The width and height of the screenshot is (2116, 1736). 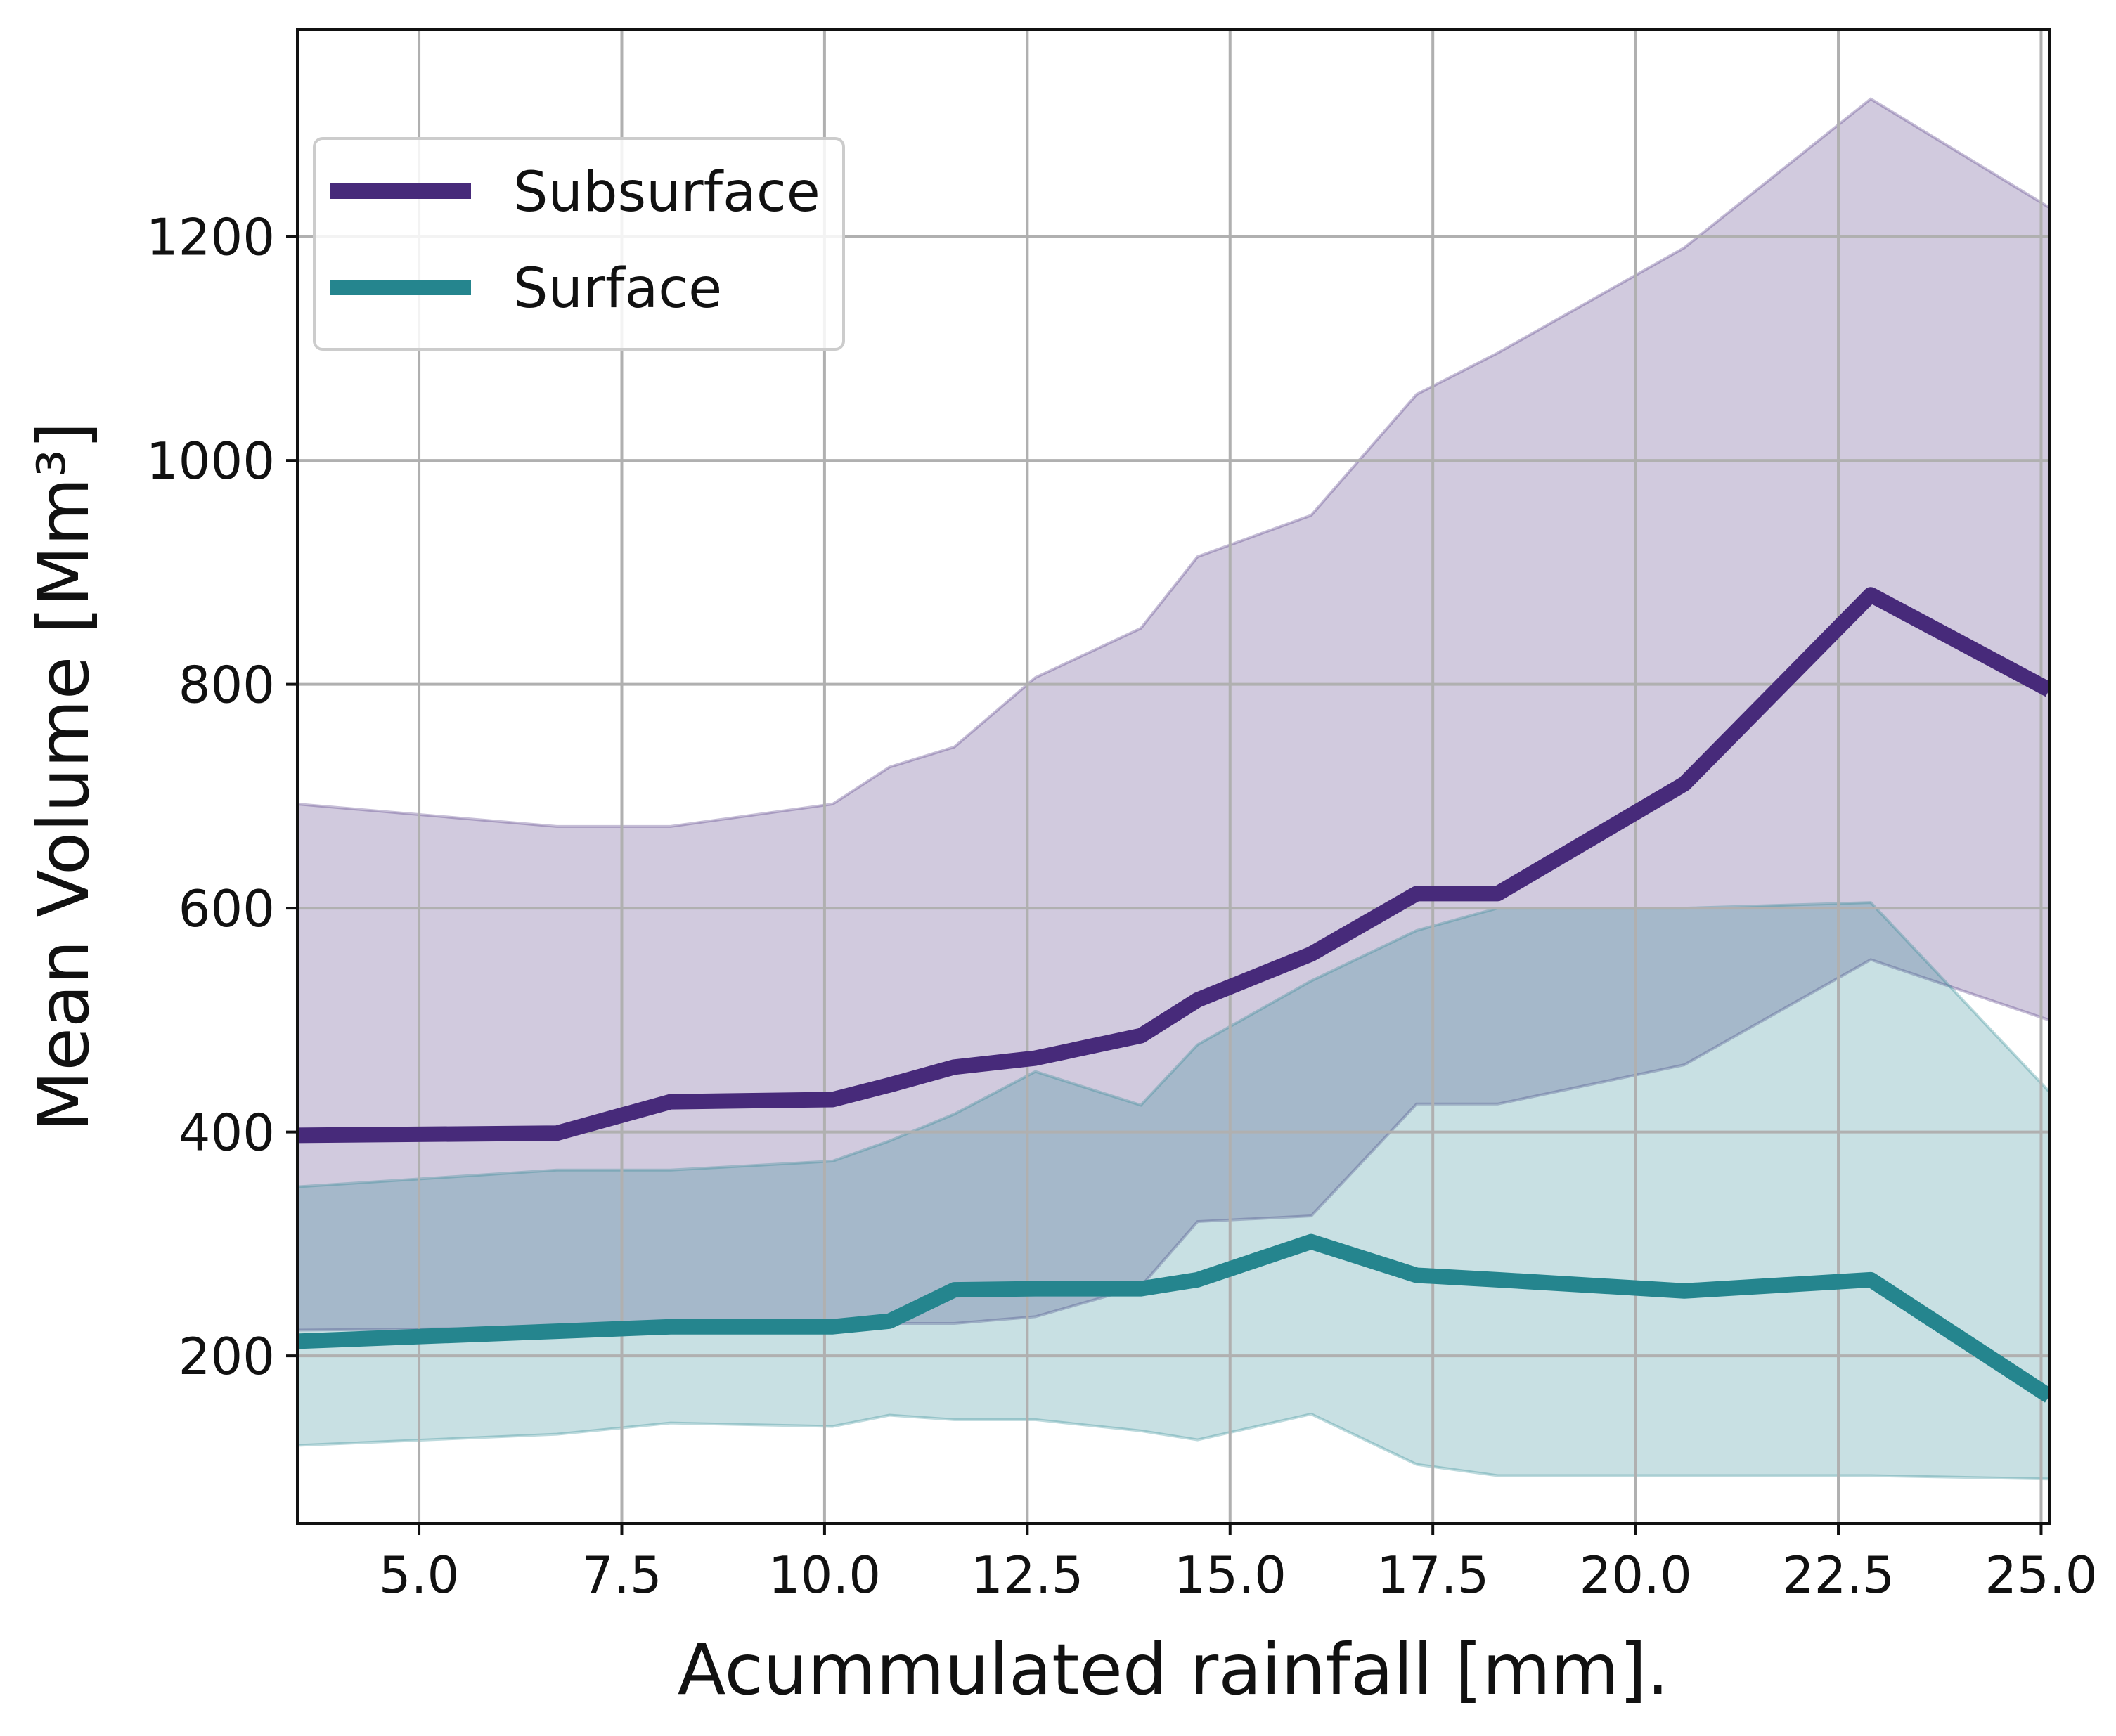 What do you see at coordinates (2041, 1575) in the screenshot?
I see `x-tick-label: 25.0` at bounding box center [2041, 1575].